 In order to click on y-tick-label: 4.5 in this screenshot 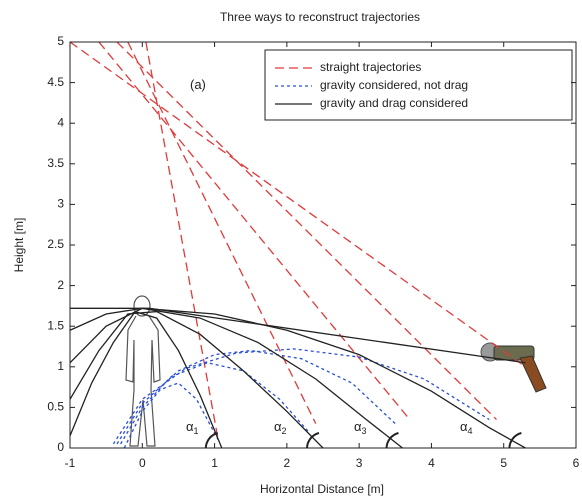, I will do `click(55, 82)`.